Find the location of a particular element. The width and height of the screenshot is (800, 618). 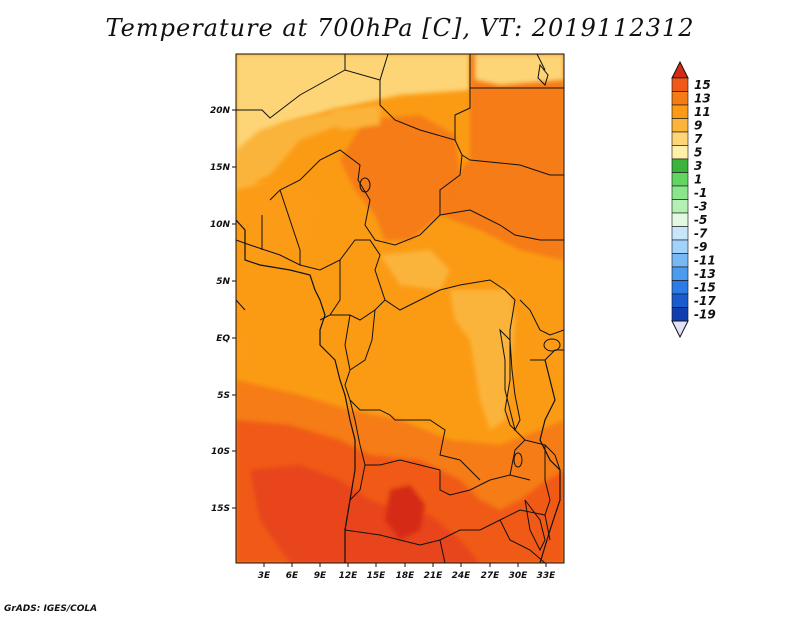

lat-tick-label: 15S is located at coordinates (220, 509).